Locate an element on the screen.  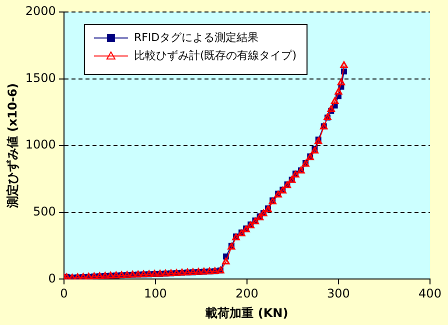
x-tick-label: 300 is located at coordinates (338, 293).